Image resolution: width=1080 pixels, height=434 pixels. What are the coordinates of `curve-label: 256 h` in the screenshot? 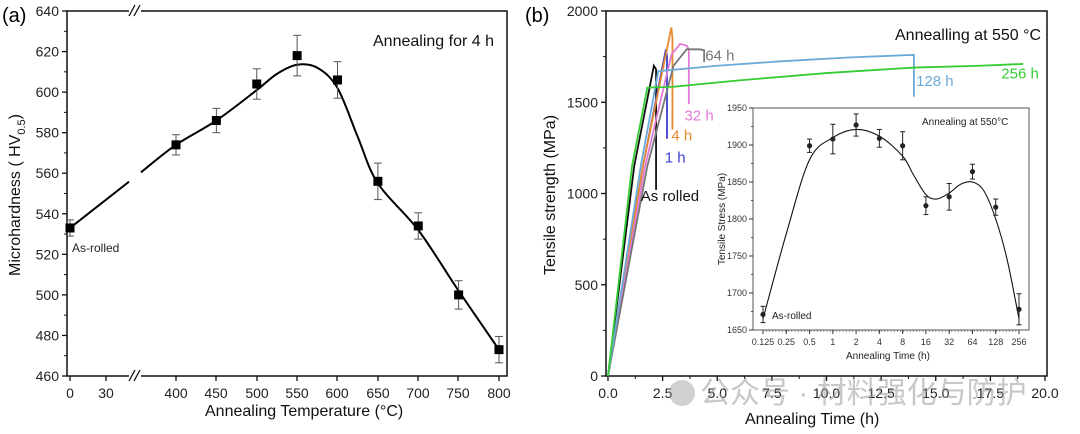 It's located at (1020, 74).